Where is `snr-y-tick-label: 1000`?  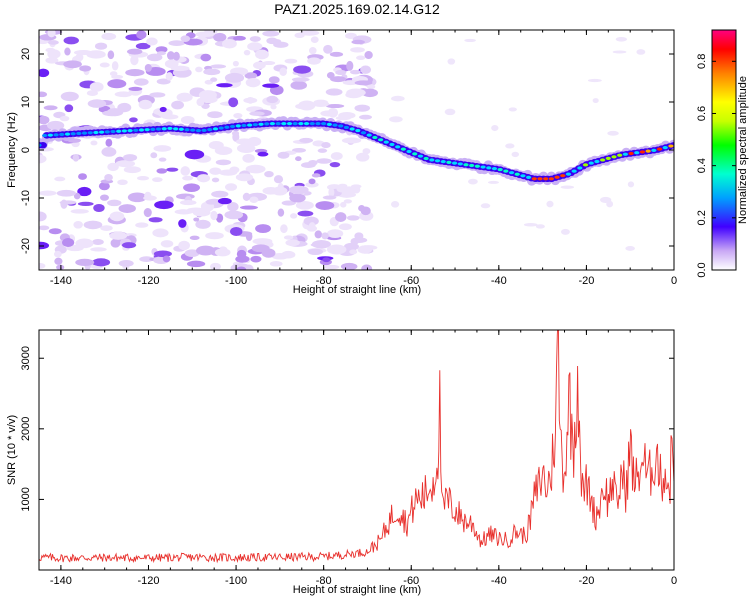
snr-y-tick-label: 1000 is located at coordinates (26, 499).